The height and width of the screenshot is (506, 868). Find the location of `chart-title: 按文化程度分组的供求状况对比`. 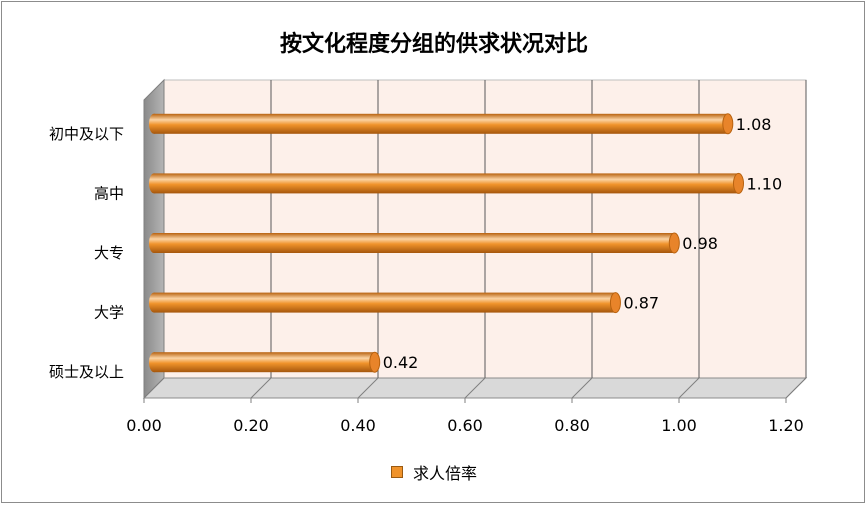

chart-title: 按文化程度分组的供求状况对比 is located at coordinates (433, 44).